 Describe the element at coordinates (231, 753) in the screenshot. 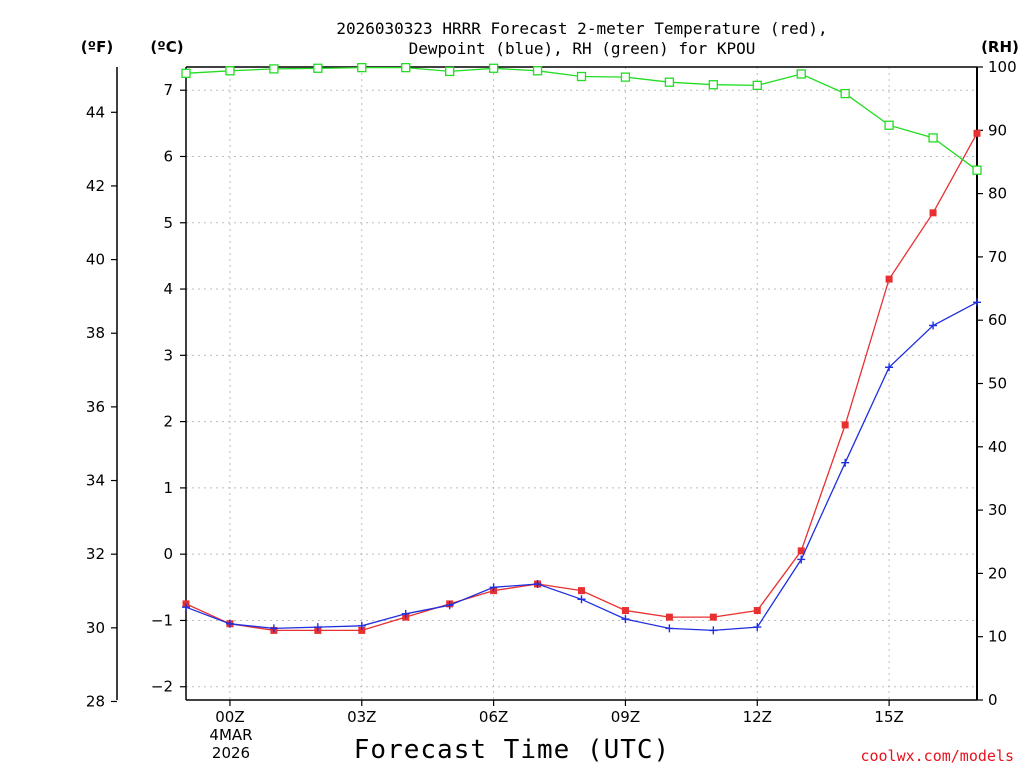

I see `date-label-line2: 2026` at that location.